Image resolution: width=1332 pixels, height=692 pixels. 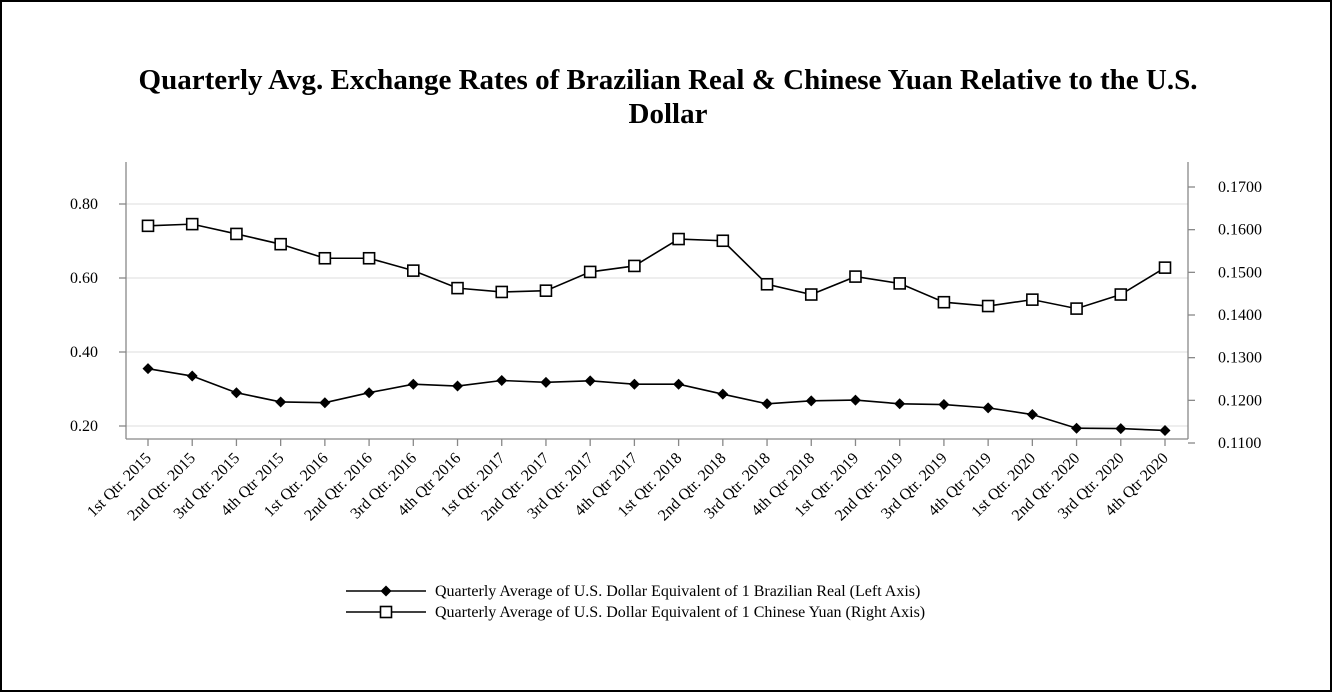 I want to click on series-chinese-yuan, so click(x=656, y=266).